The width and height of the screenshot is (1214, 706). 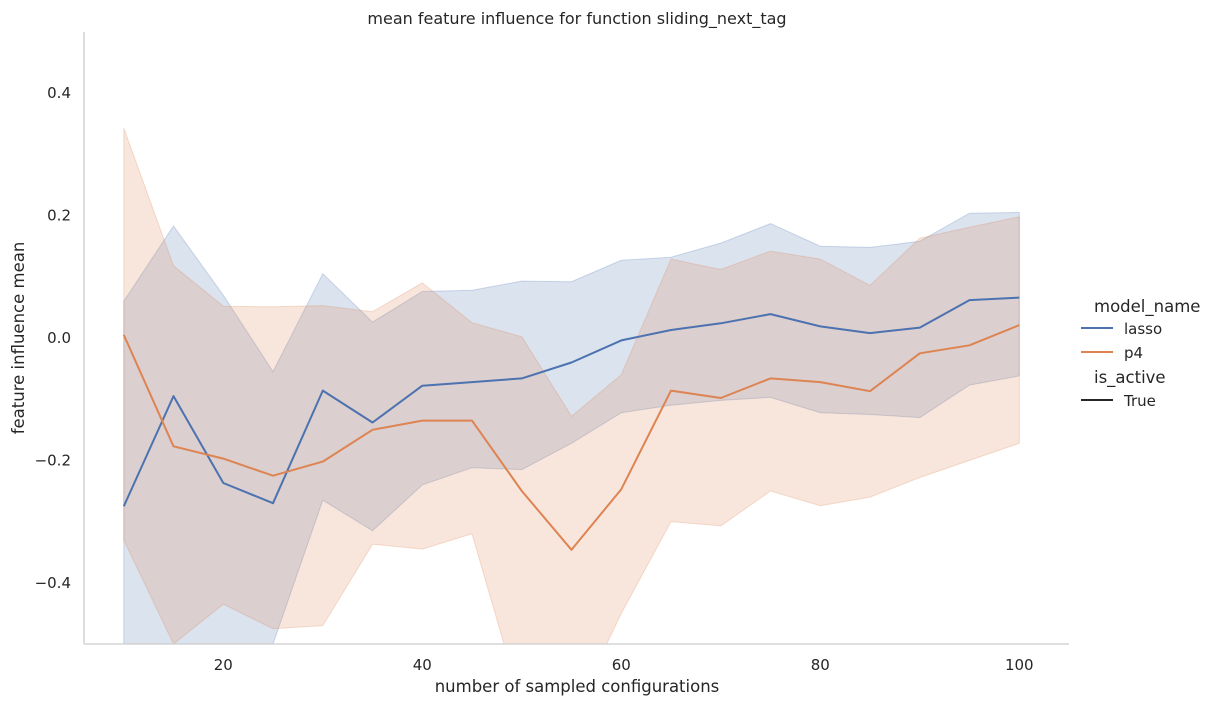 I want to click on y-tick-label: −0.4, so click(x=53, y=583).